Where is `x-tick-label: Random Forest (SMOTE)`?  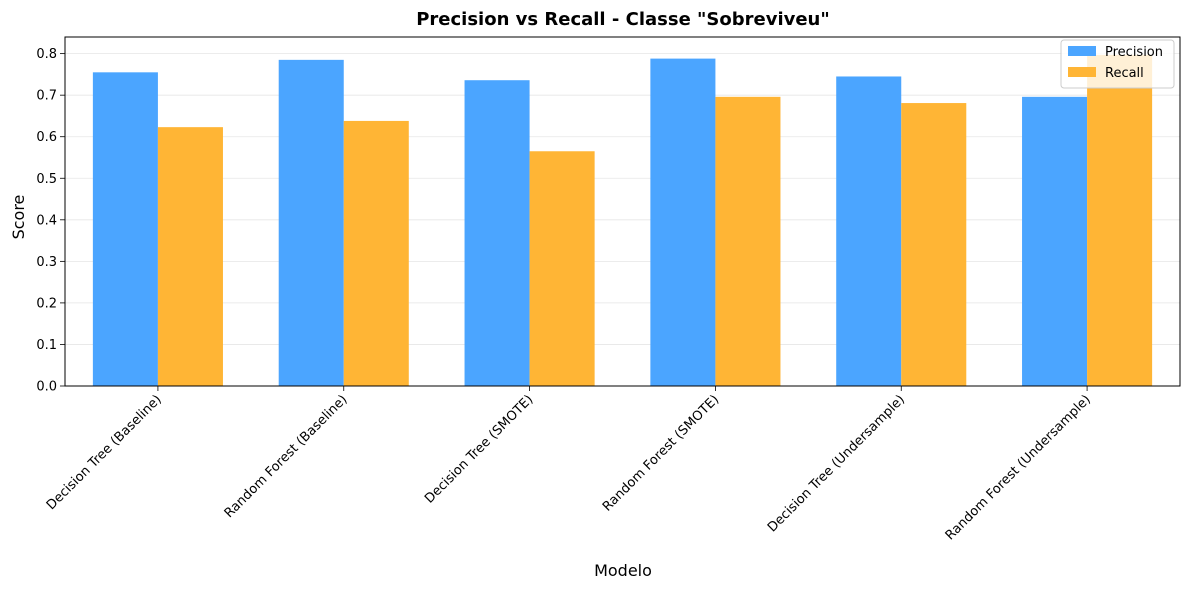
x-tick-label: Random Forest (SMOTE) is located at coordinates (661, 453).